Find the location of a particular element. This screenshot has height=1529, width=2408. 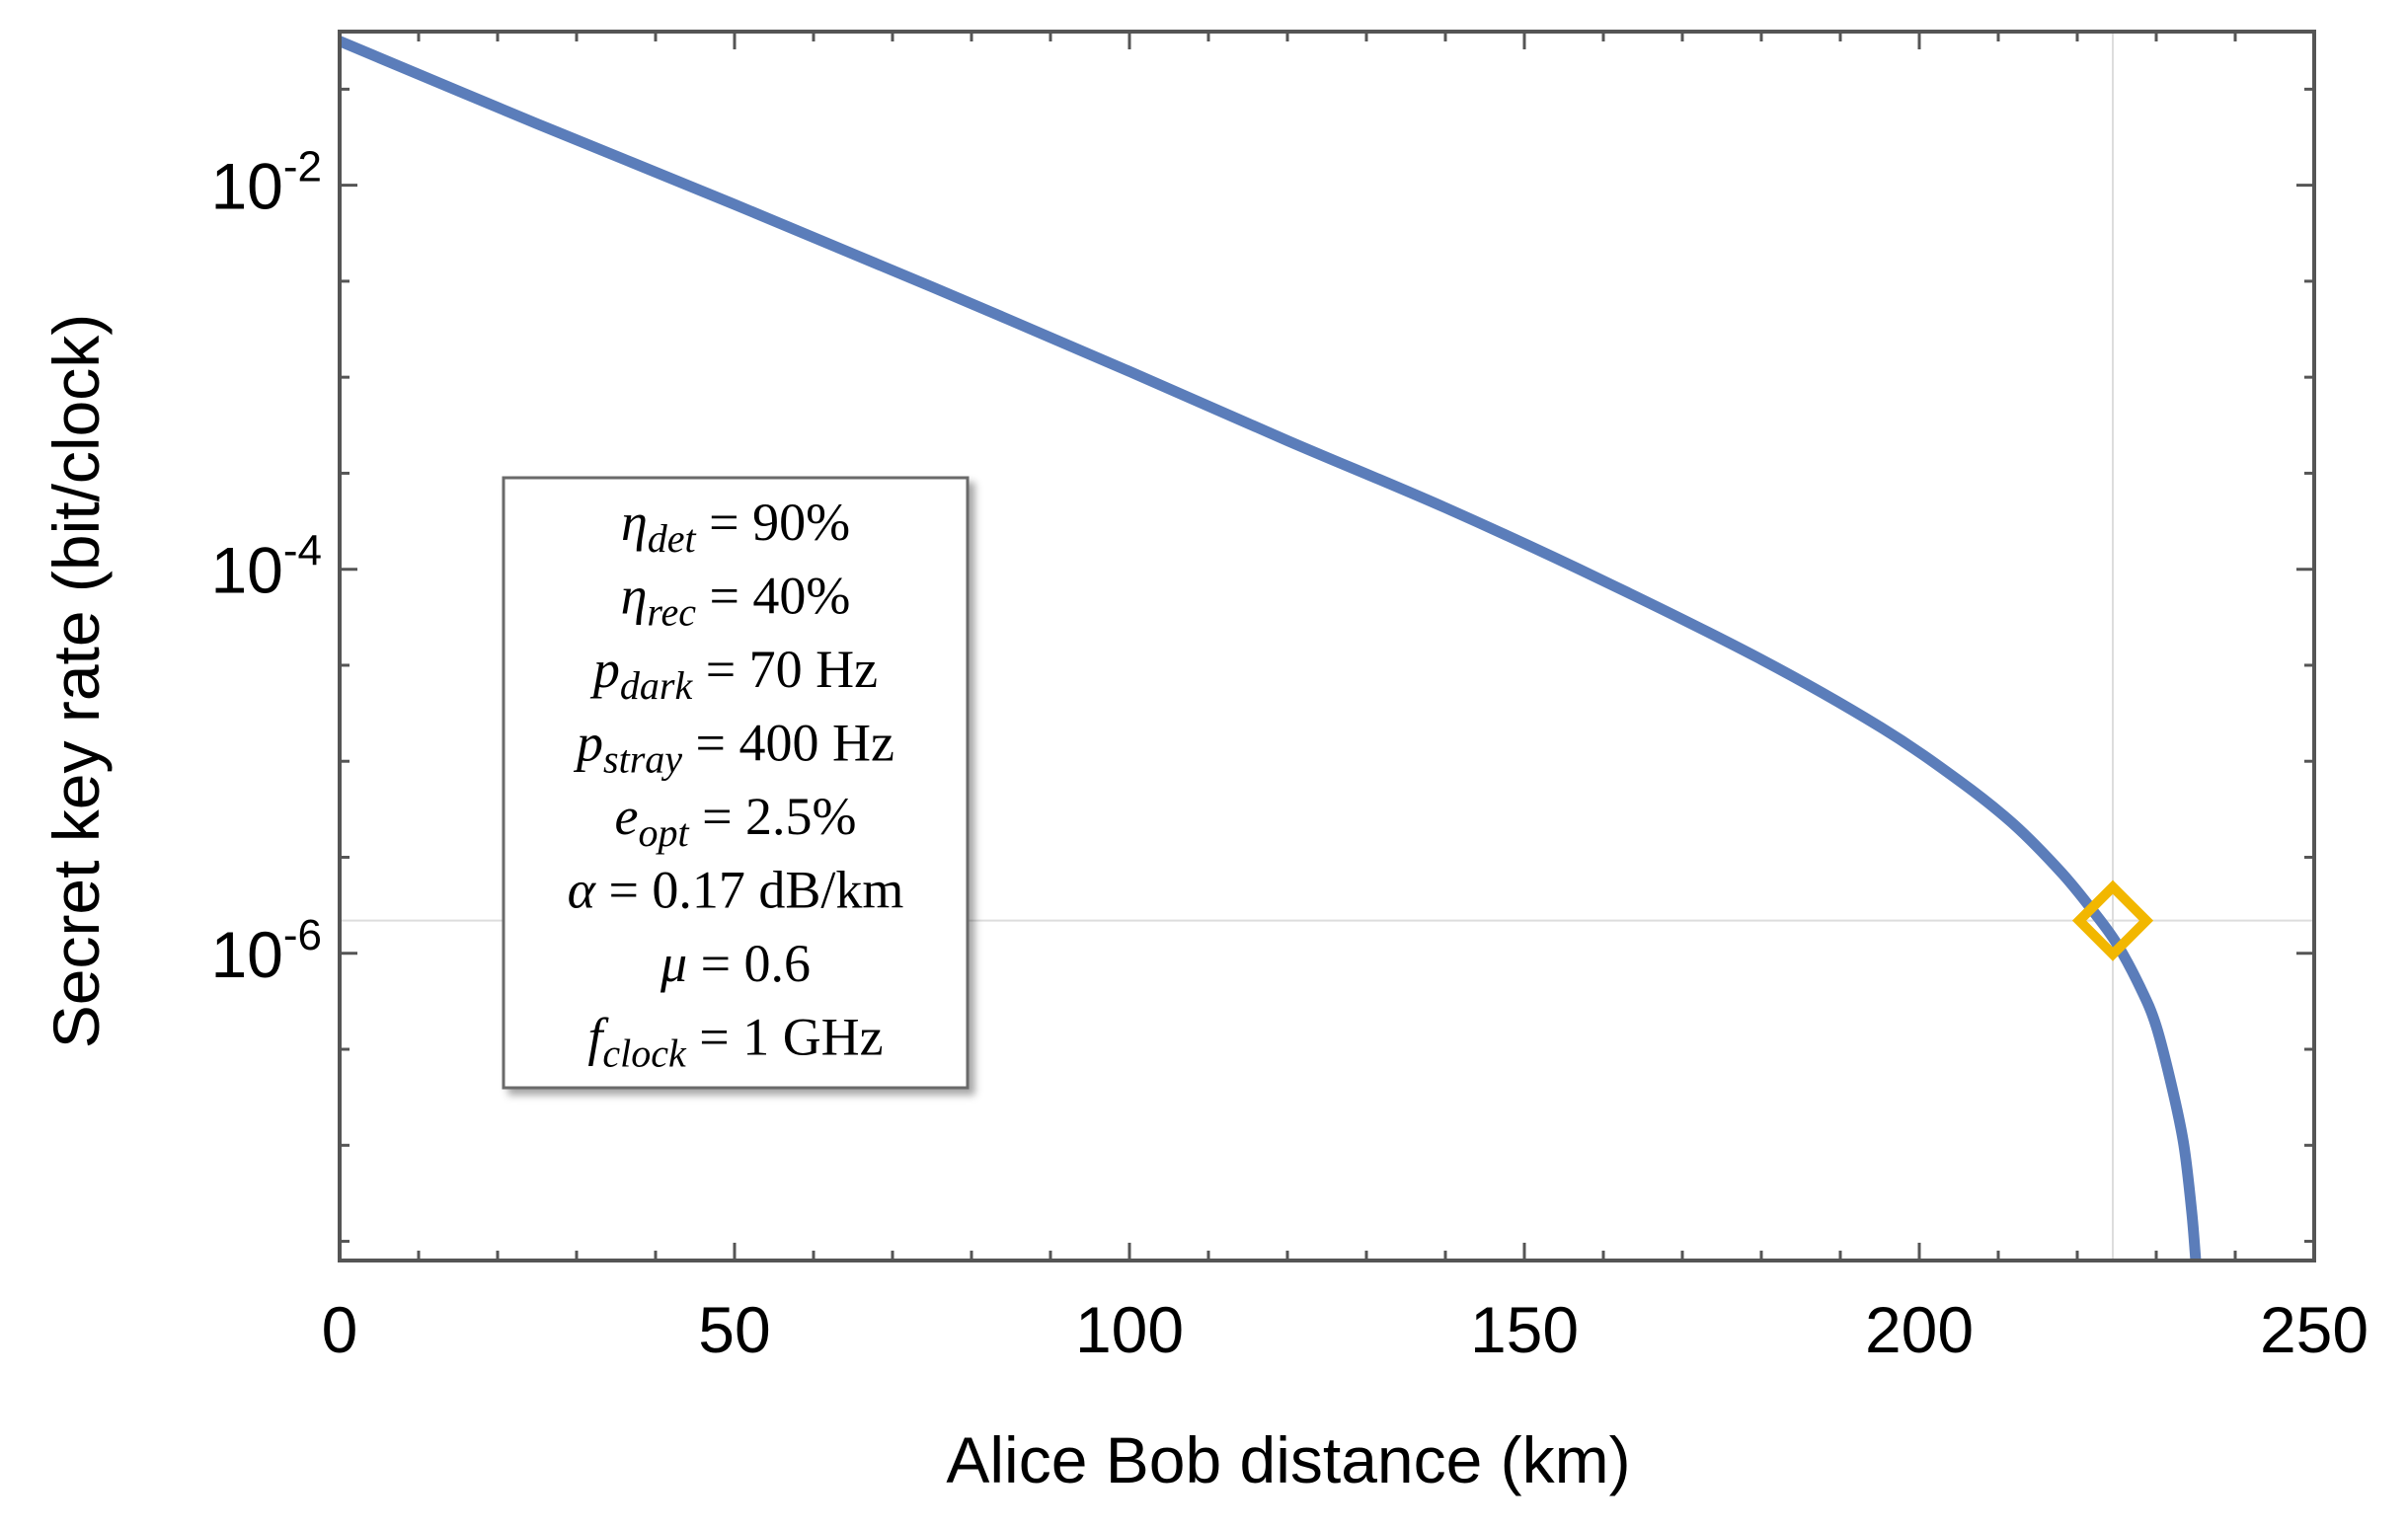

annotation-line: fclock = 1 GHz is located at coordinates (735, 1042).